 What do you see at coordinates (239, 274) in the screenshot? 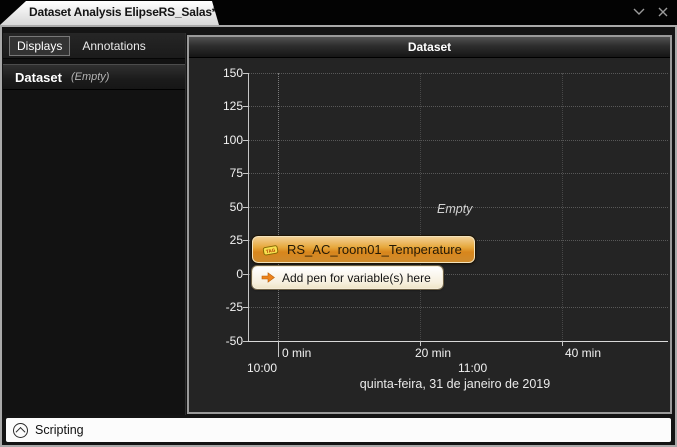
I see `y-tick-label: 0` at bounding box center [239, 274].